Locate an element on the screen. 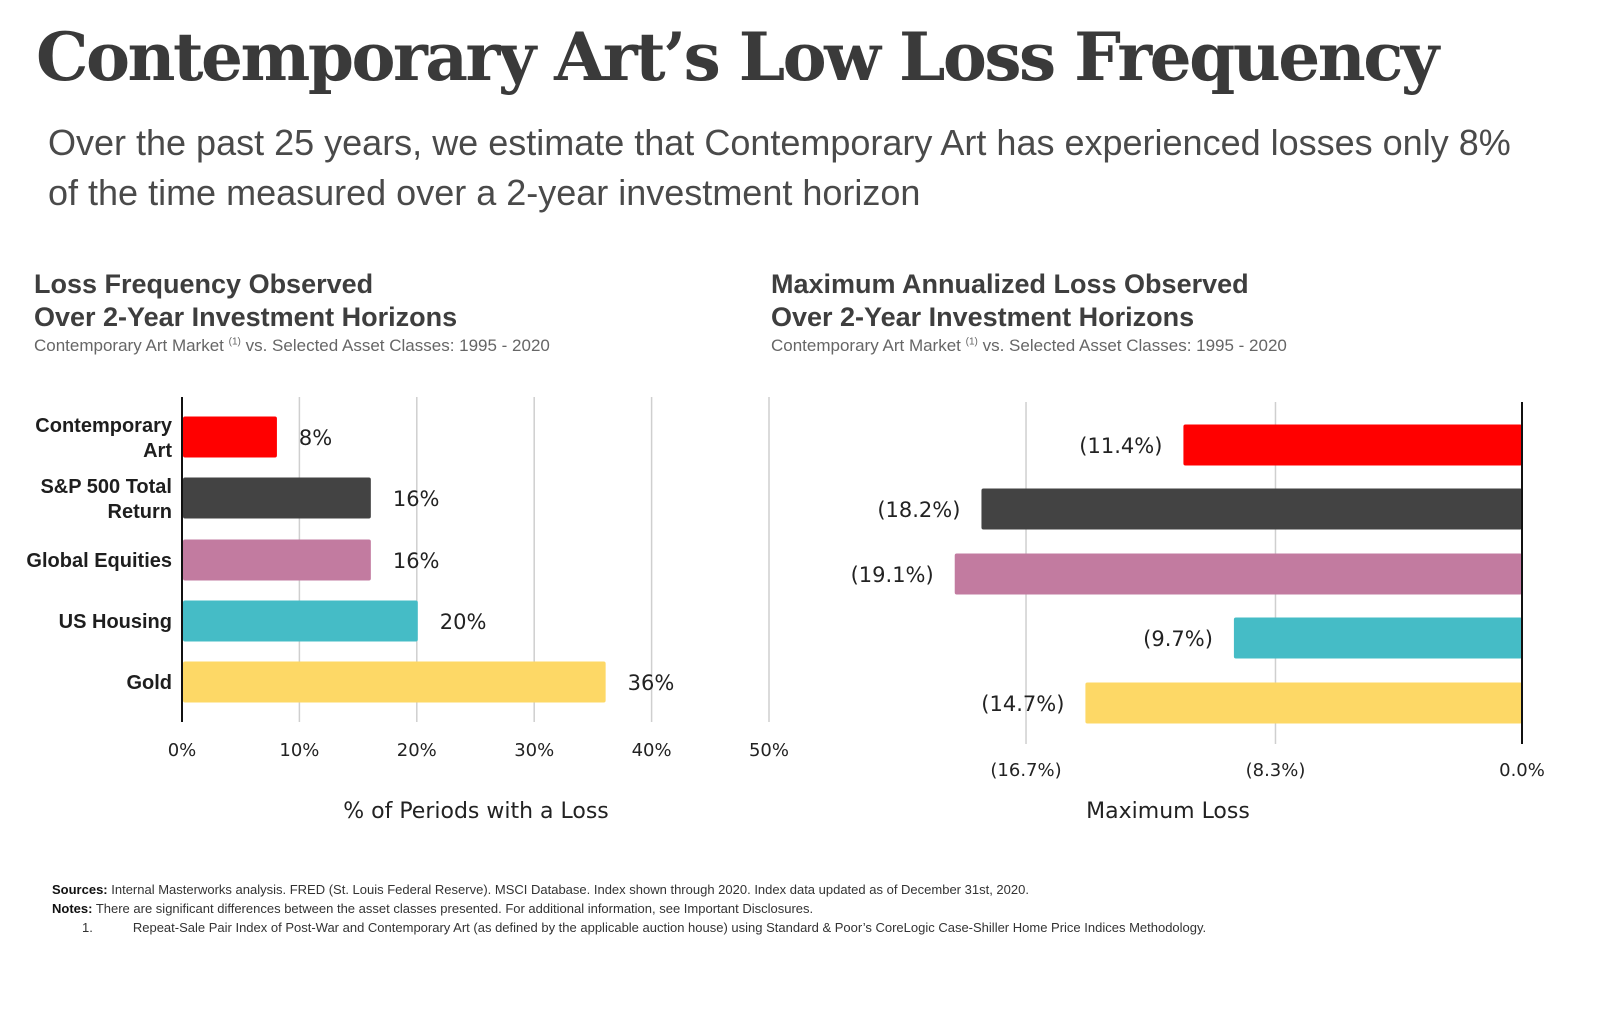 Image resolution: width=1600 pixels, height=1035 pixels. x-tick-label: (16.7%) is located at coordinates (1025, 770).